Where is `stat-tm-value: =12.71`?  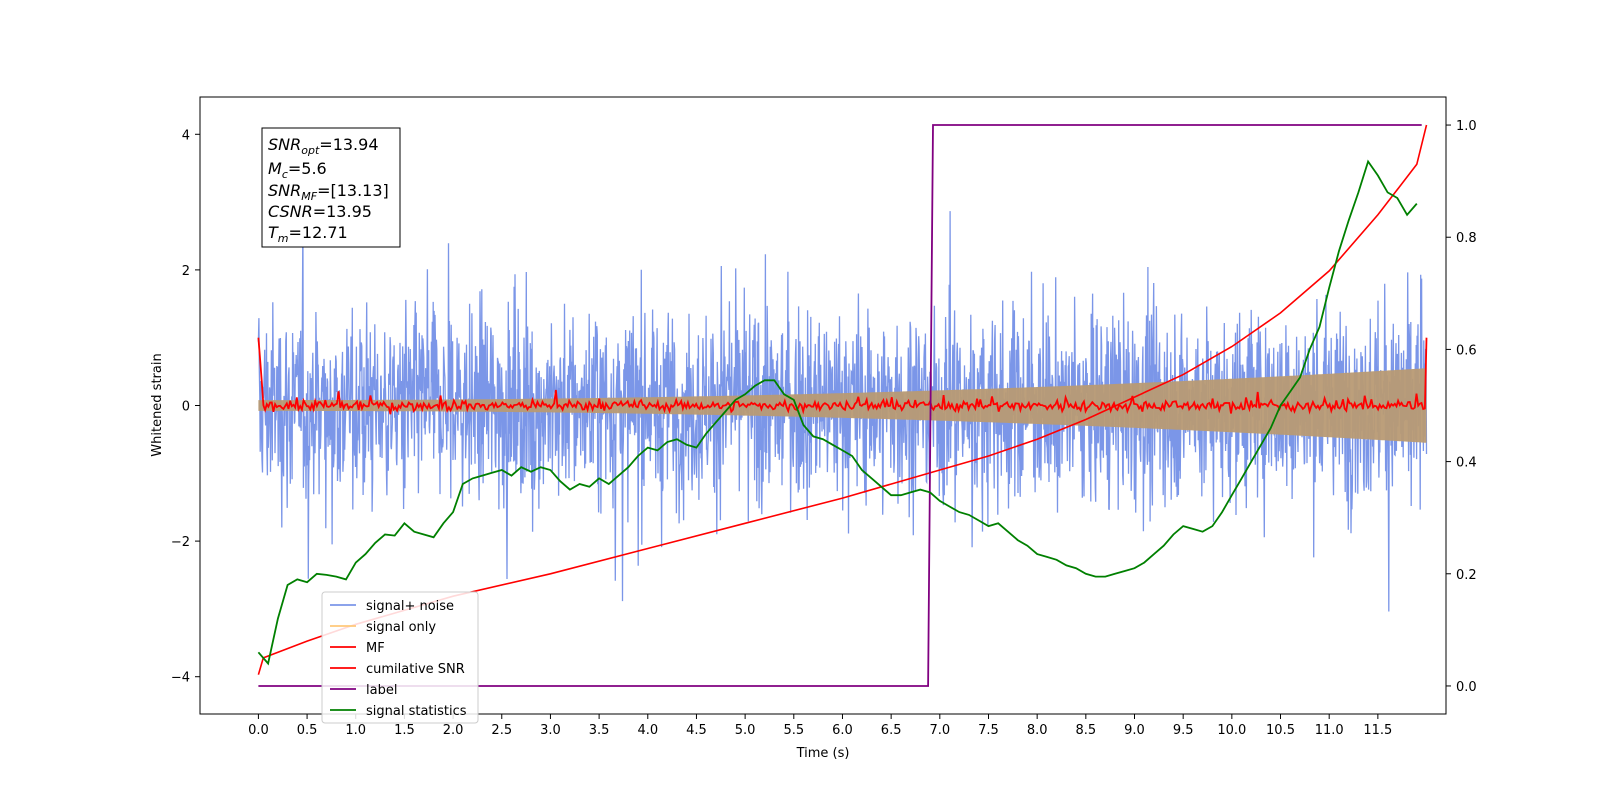
stat-tm-value: =12.71 is located at coordinates (318, 232).